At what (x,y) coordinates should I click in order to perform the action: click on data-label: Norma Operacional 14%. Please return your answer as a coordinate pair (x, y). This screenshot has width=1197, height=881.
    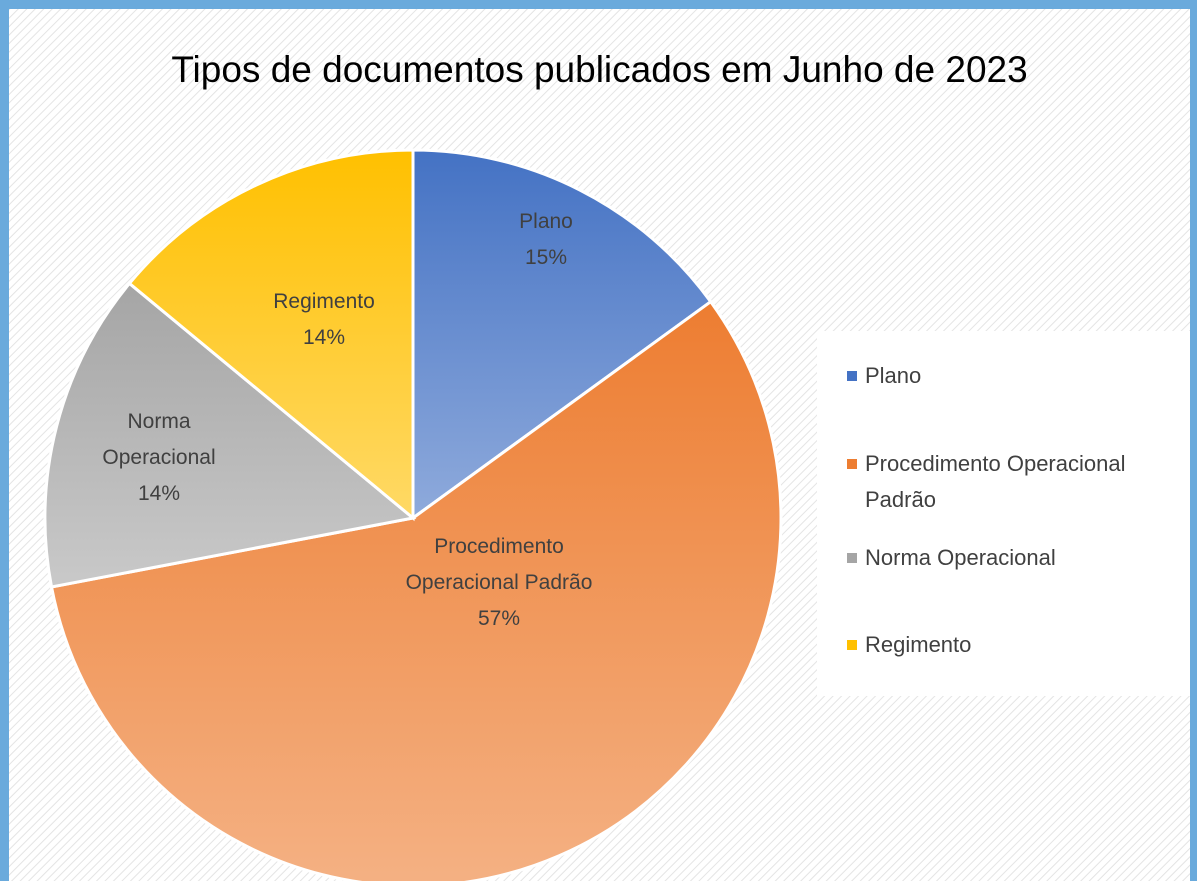
    Looking at the image, I should click on (159, 458).